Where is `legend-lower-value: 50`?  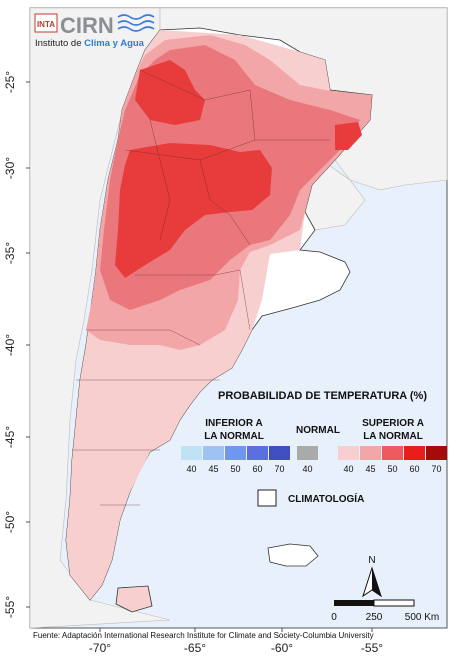 legend-lower-value: 50 is located at coordinates (235, 469).